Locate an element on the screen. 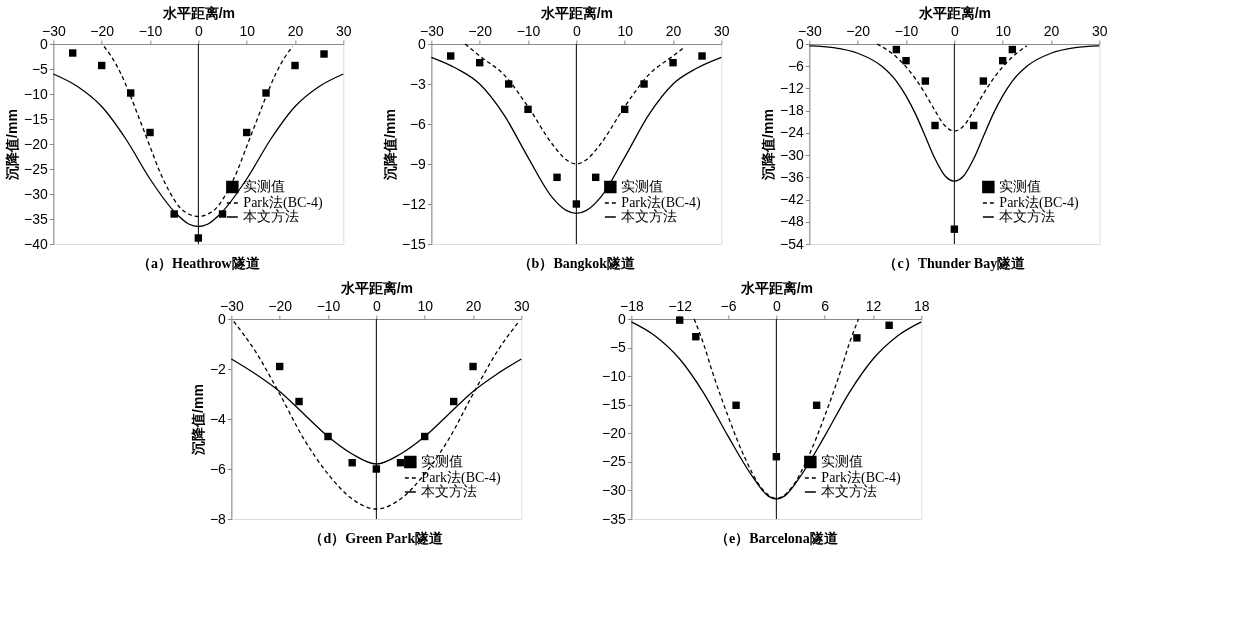 The image size is (1239, 641). y-tick-label: −12 is located at coordinates (414, 203).